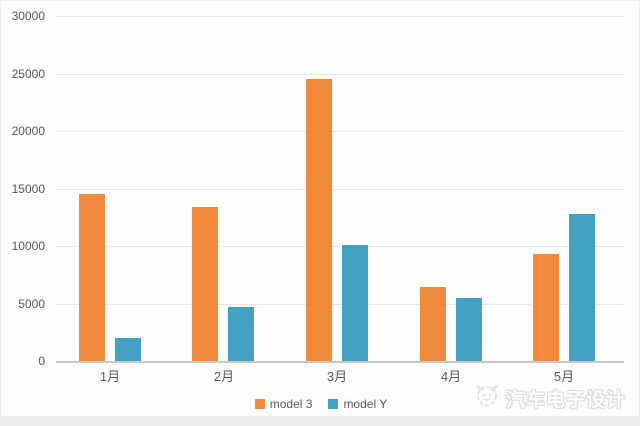  Describe the element at coordinates (28, 131) in the screenshot. I see `y-axis-tick-label: 20000` at that location.